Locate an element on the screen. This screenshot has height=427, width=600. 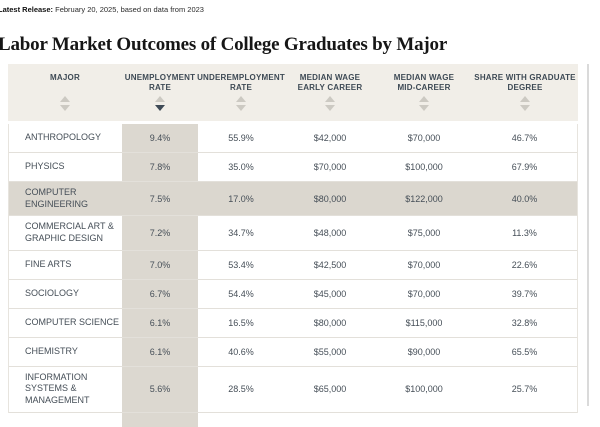
column-header-label: MEDIAN WAGE MID-CAREER is located at coordinates (424, 82).